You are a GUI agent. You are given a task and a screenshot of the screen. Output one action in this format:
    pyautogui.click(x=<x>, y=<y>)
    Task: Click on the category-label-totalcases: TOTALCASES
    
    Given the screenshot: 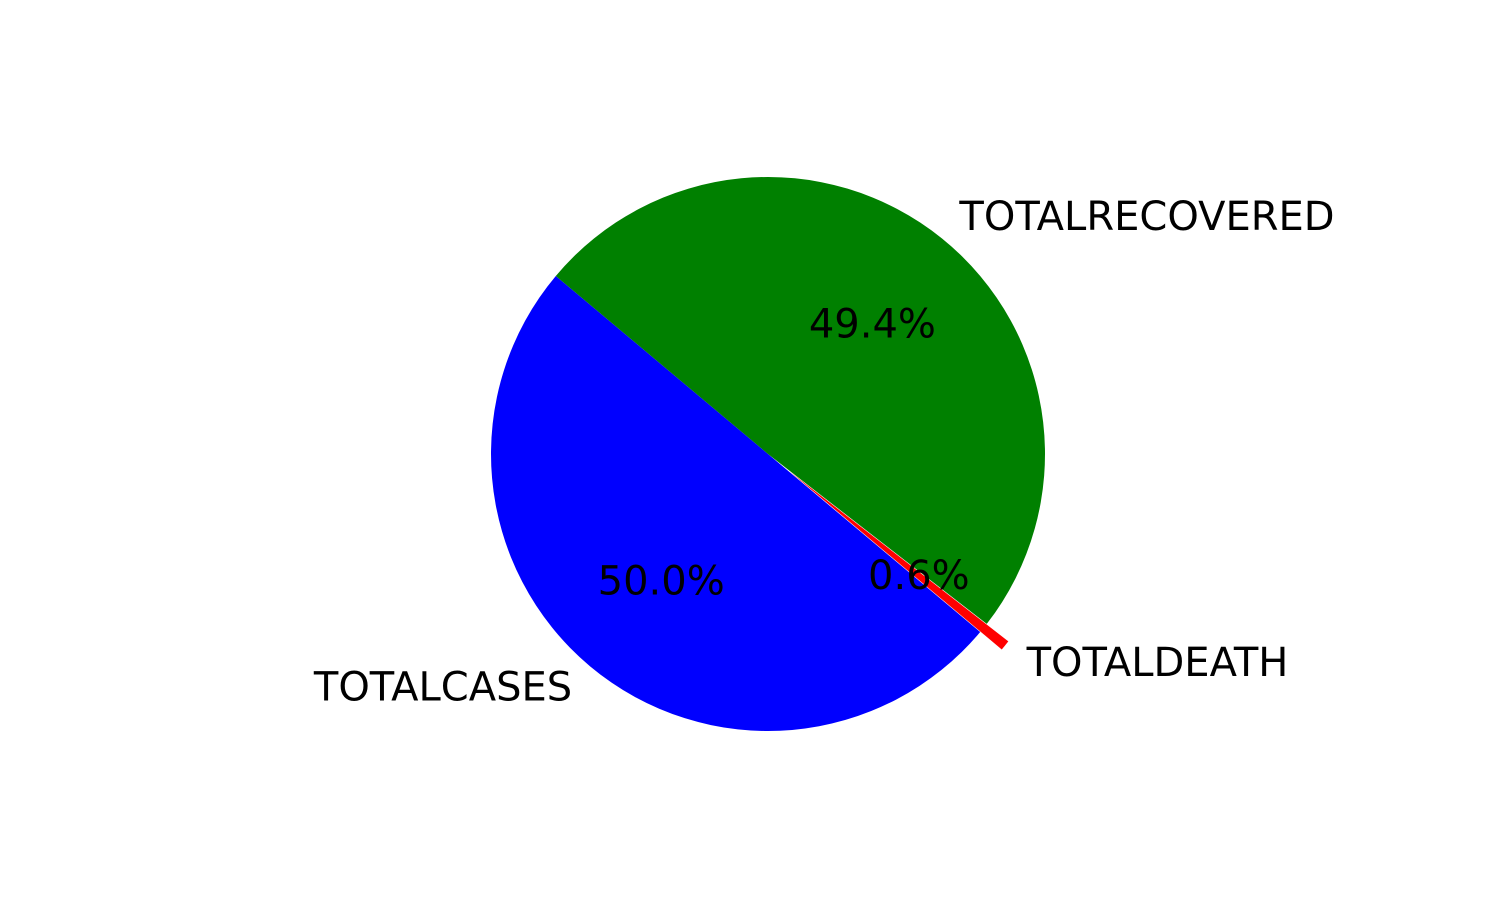 What is the action you would take?
    pyautogui.click(x=442, y=687)
    